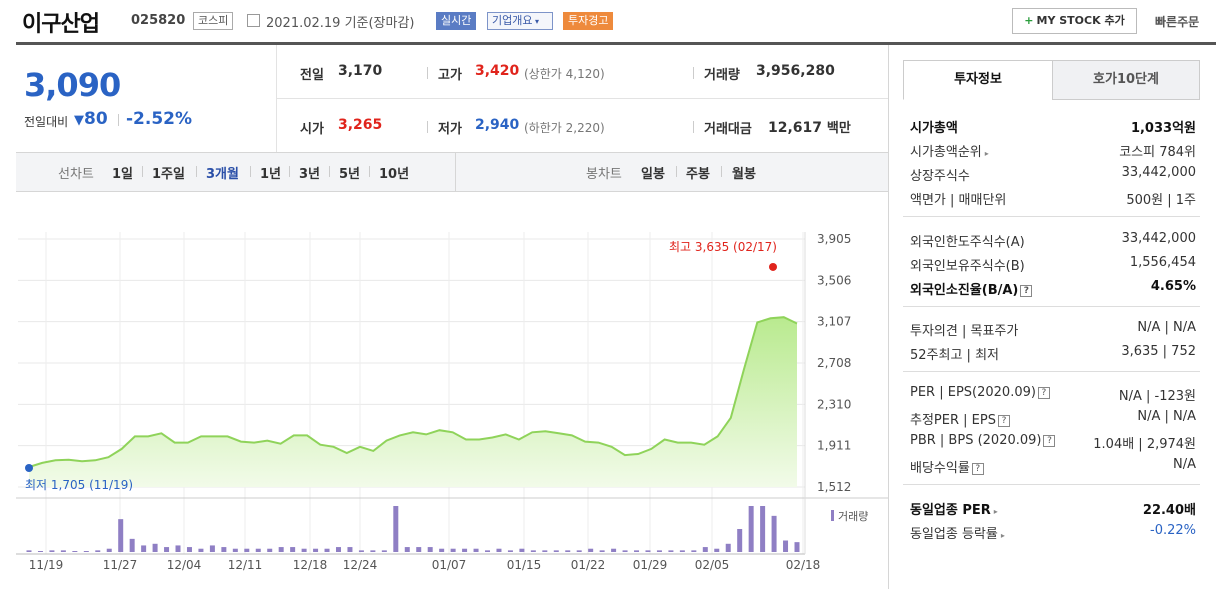 The image size is (1220, 589). Describe the element at coordinates (698, 174) in the screenshot. I see `tab-weekly: 주봉` at that location.